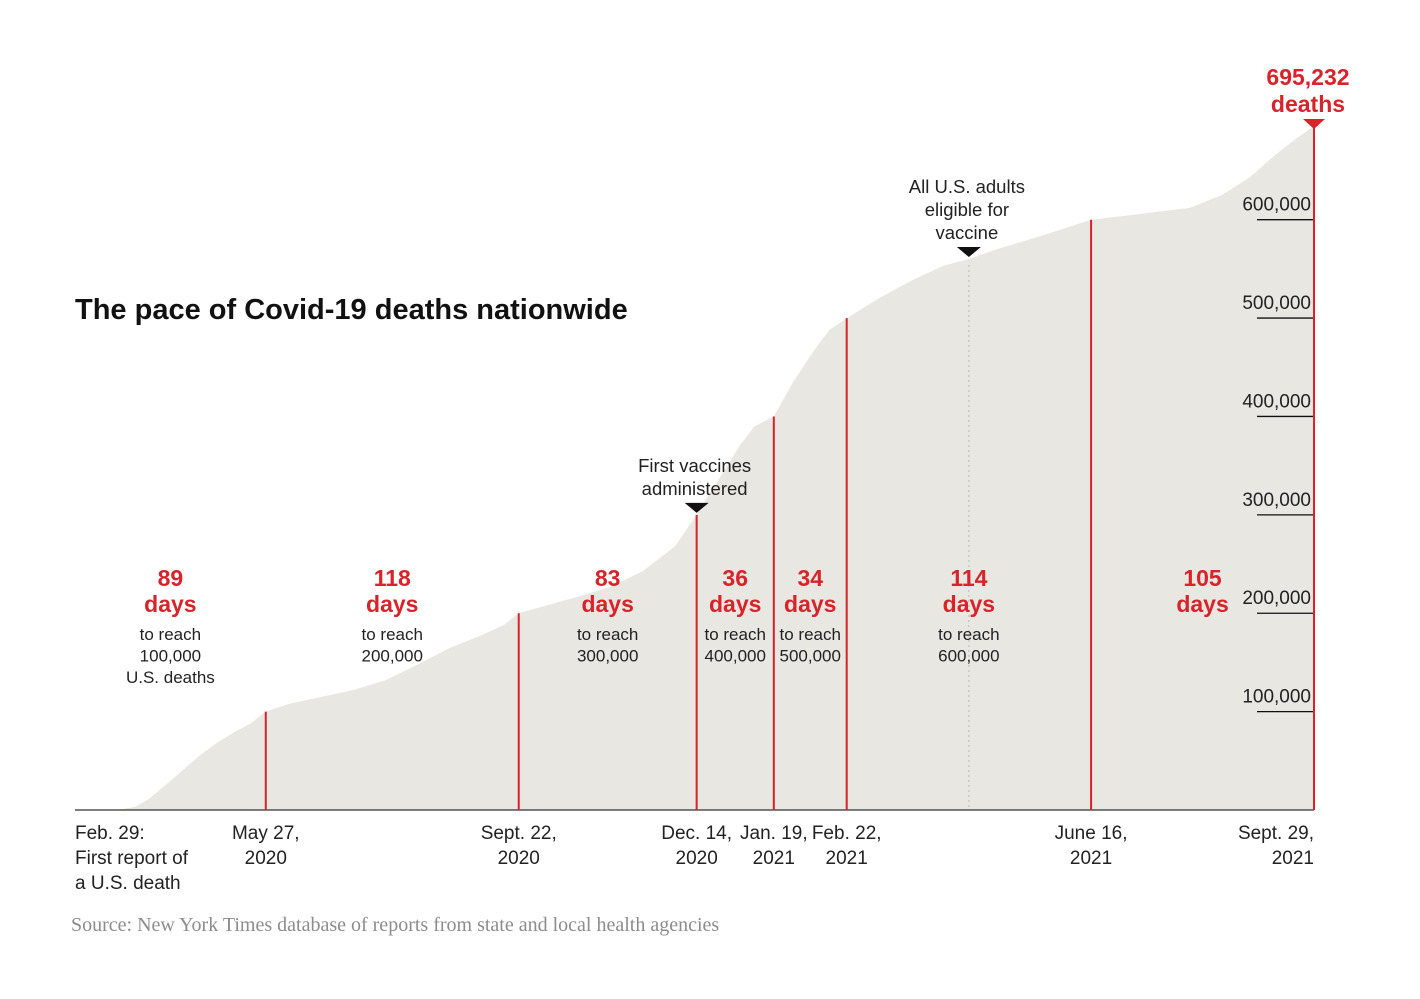  What do you see at coordinates (170, 656) in the screenshot?
I see `interval-reach-0-1: 100,000` at bounding box center [170, 656].